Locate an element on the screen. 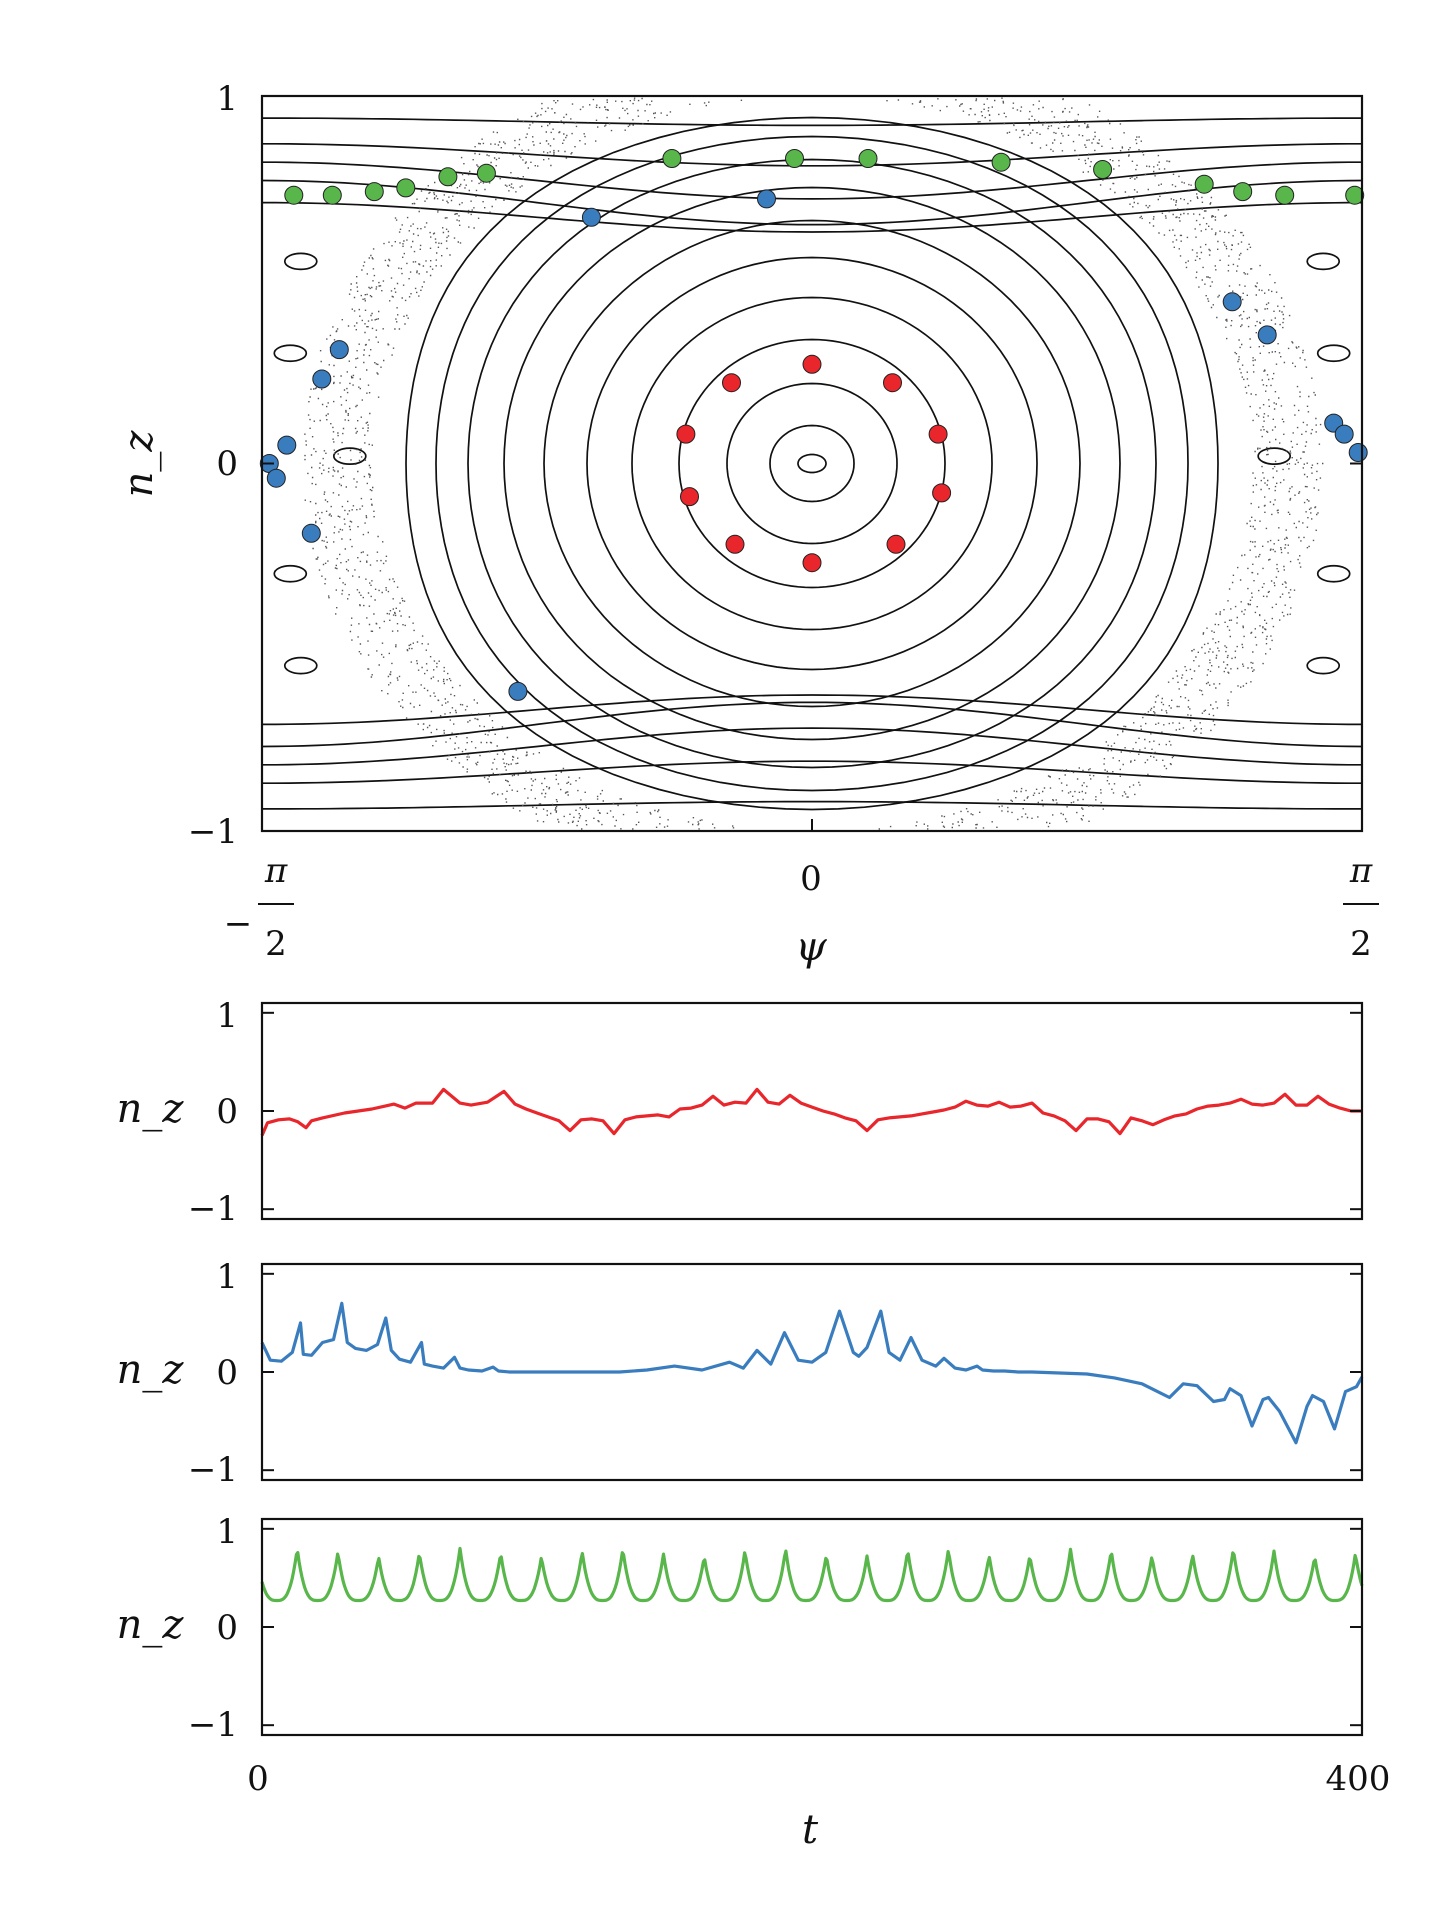 The height and width of the screenshot is (1920, 1440). x-tick-label-400: 400 is located at coordinates (1358, 1779).